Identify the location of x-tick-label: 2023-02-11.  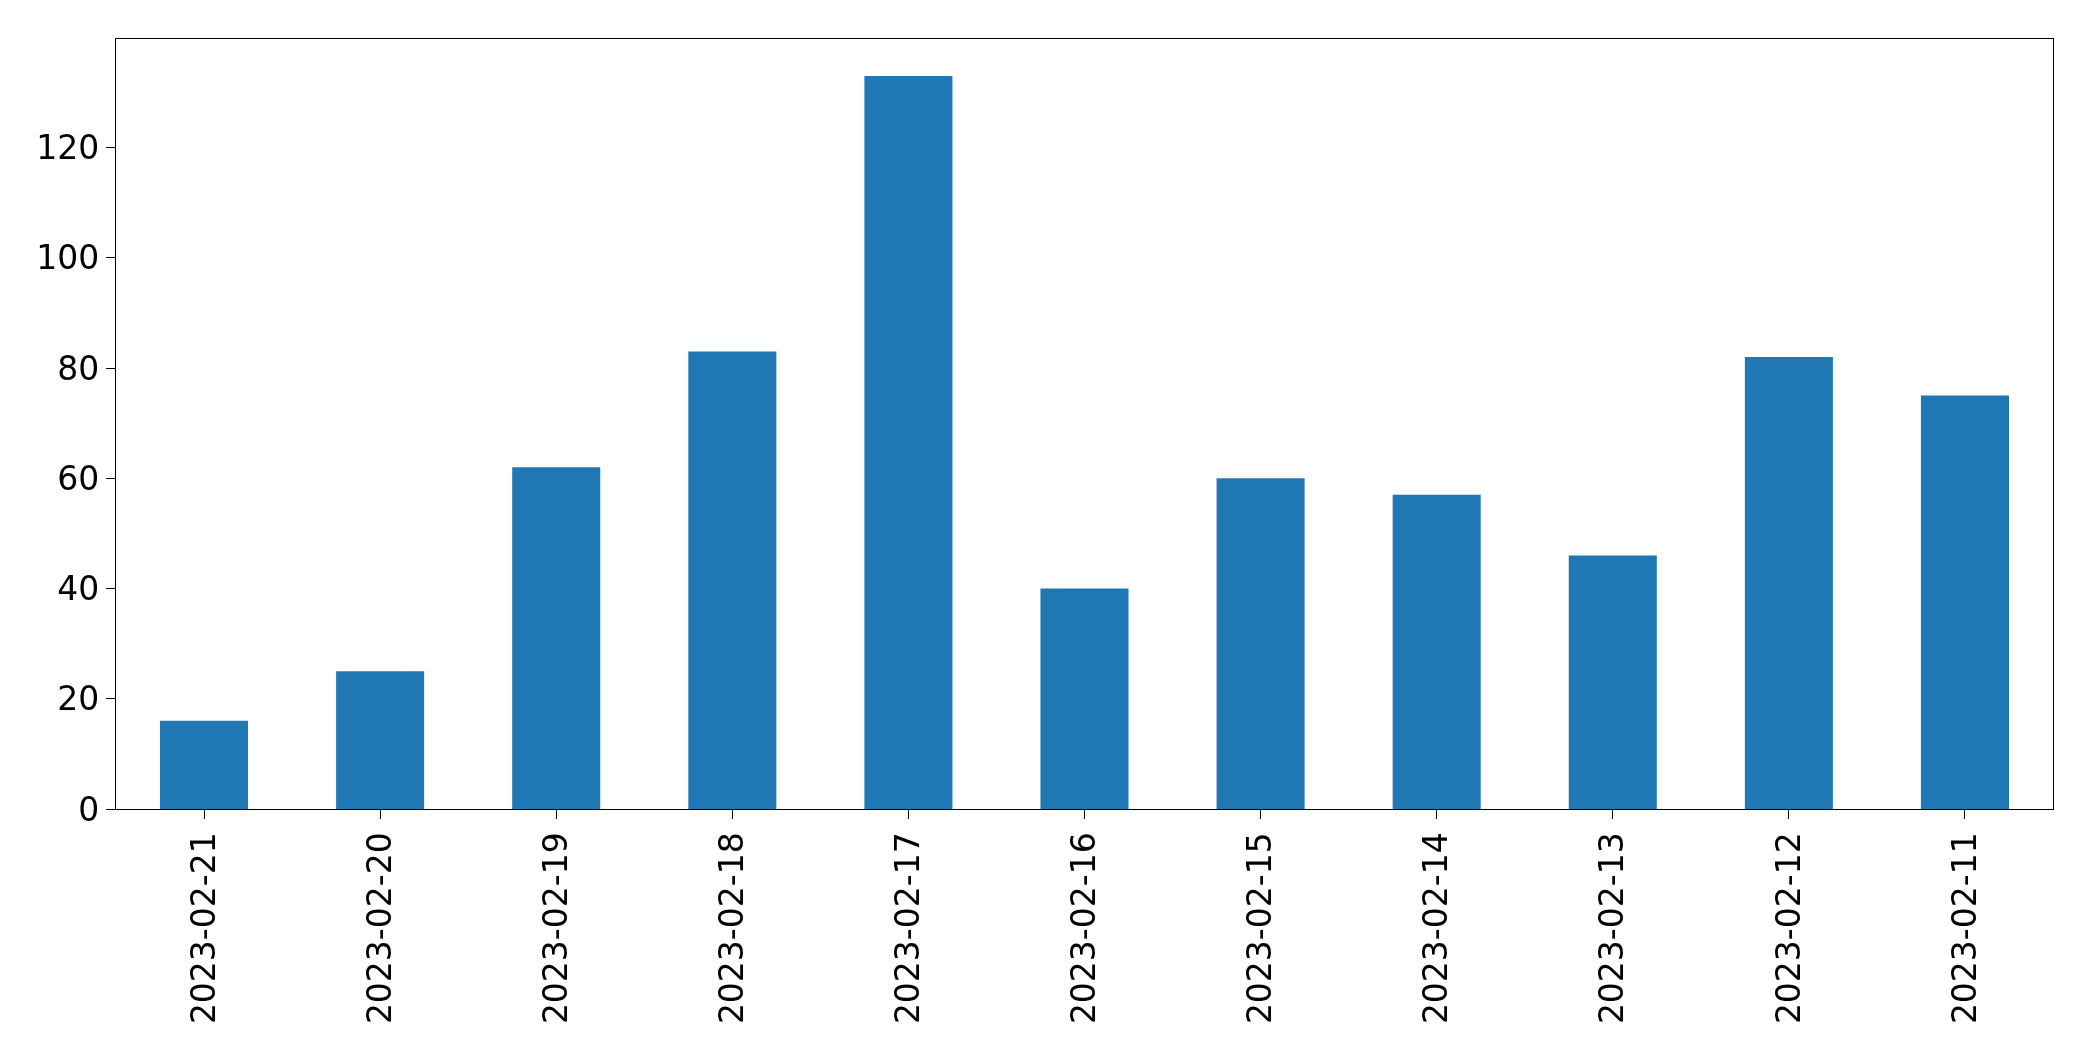
(1964, 928).